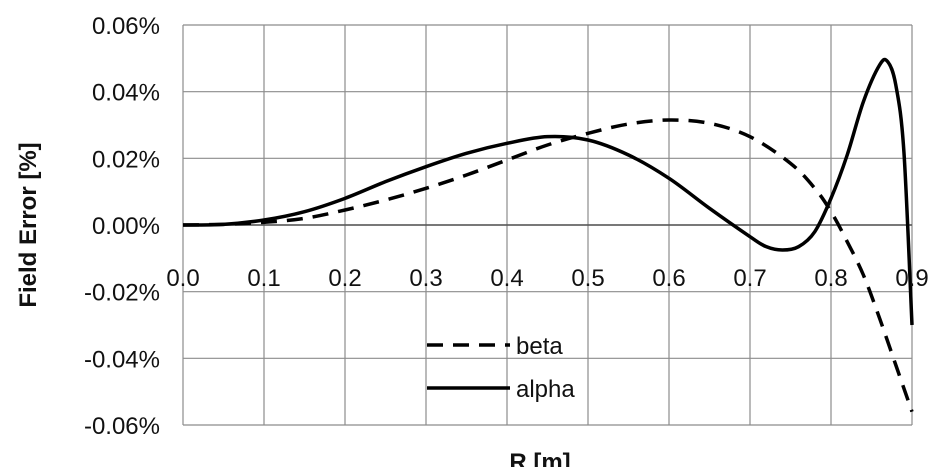 The height and width of the screenshot is (472, 943). Describe the element at coordinates (344, 278) in the screenshot. I see `x-tick-label: 0.2` at that location.